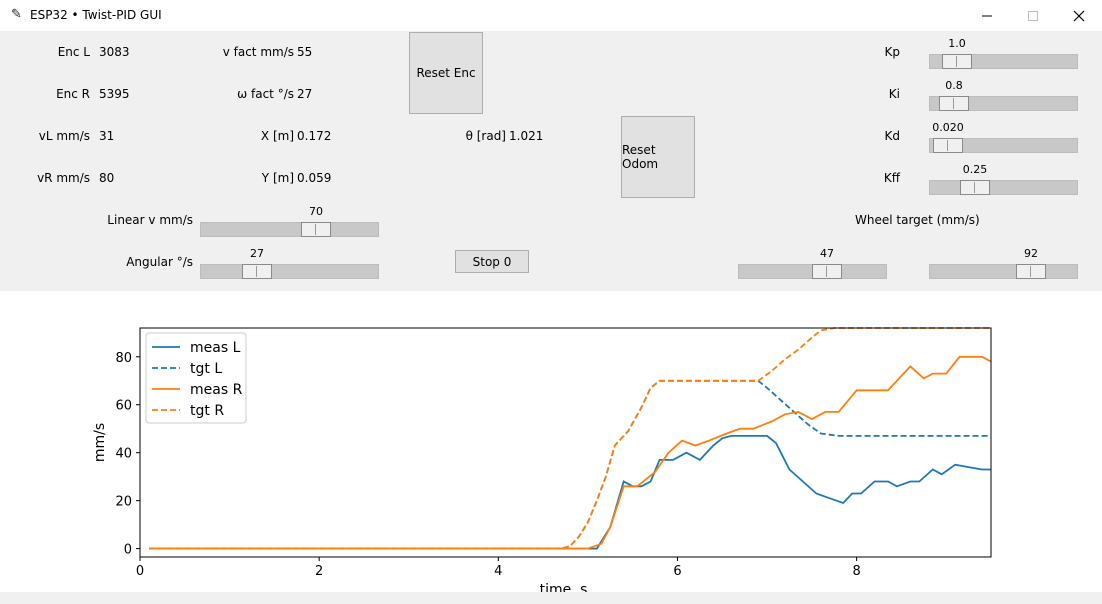 The width and height of the screenshot is (1102, 604). Describe the element at coordinates (257, 253) in the screenshot. I see `angular-value: 27` at that location.